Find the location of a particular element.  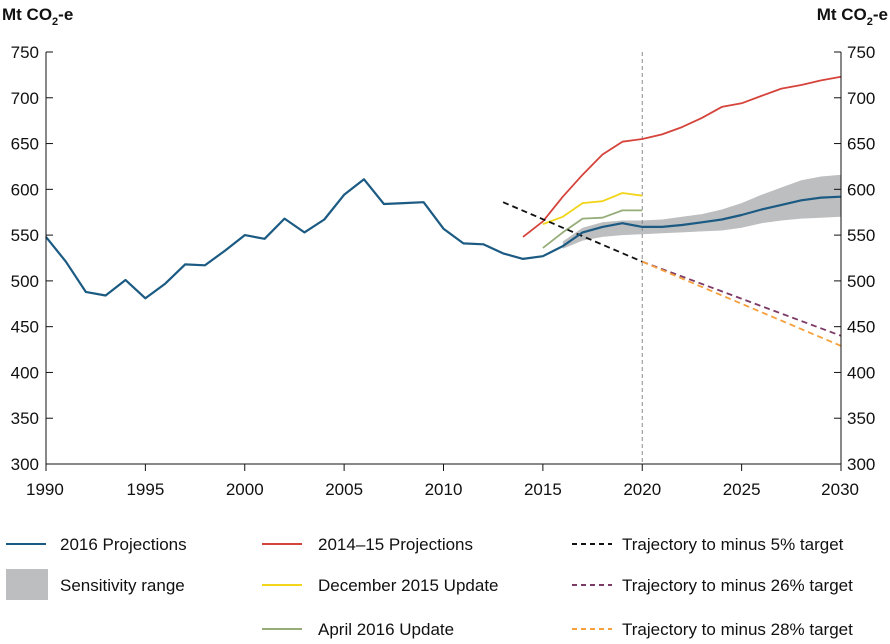

legend-label: Sensitivity range is located at coordinates (122, 585).